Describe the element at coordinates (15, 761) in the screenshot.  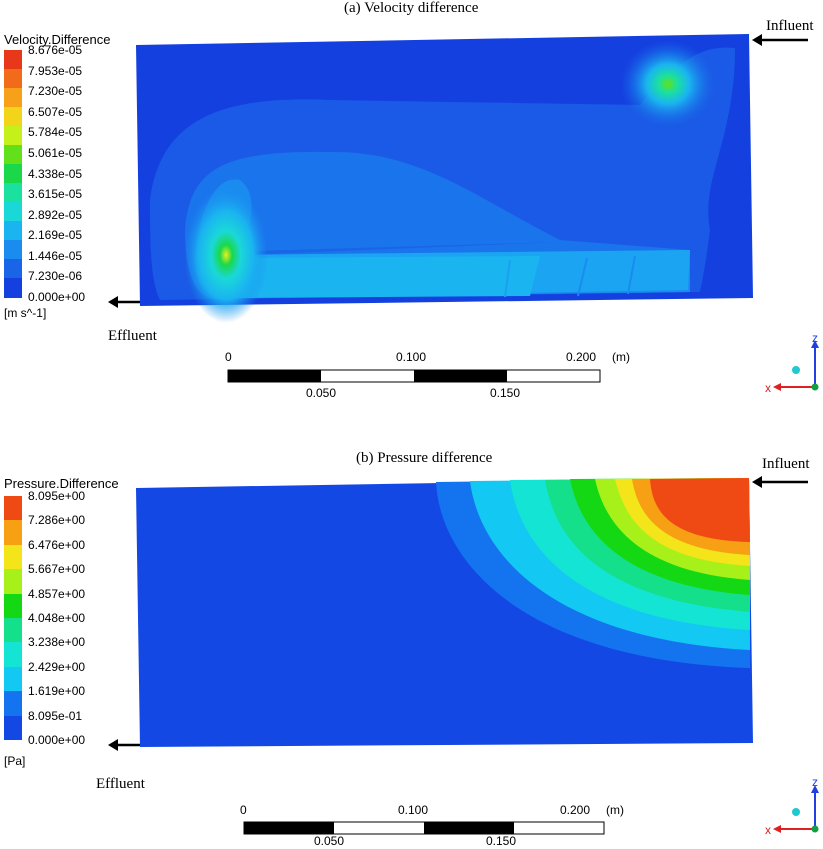
I see `pressure-legend-units: [Pa]` at that location.